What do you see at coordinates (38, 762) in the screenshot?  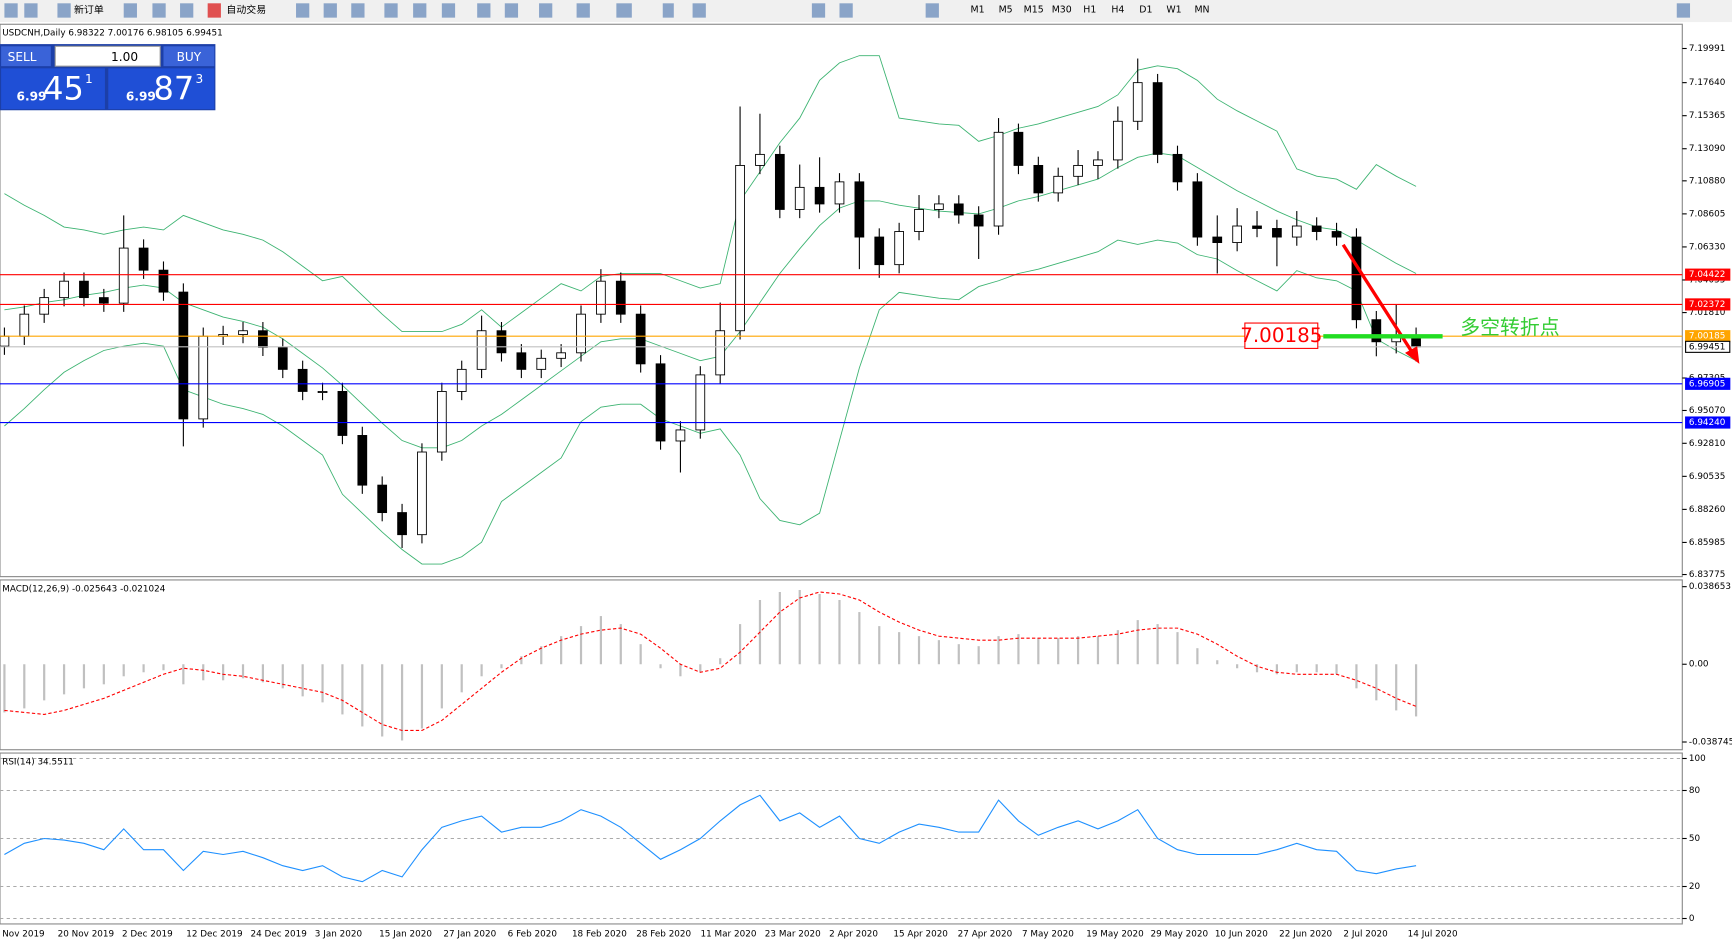 I see `pane-title: RSI(14) 34.5511` at bounding box center [38, 762].